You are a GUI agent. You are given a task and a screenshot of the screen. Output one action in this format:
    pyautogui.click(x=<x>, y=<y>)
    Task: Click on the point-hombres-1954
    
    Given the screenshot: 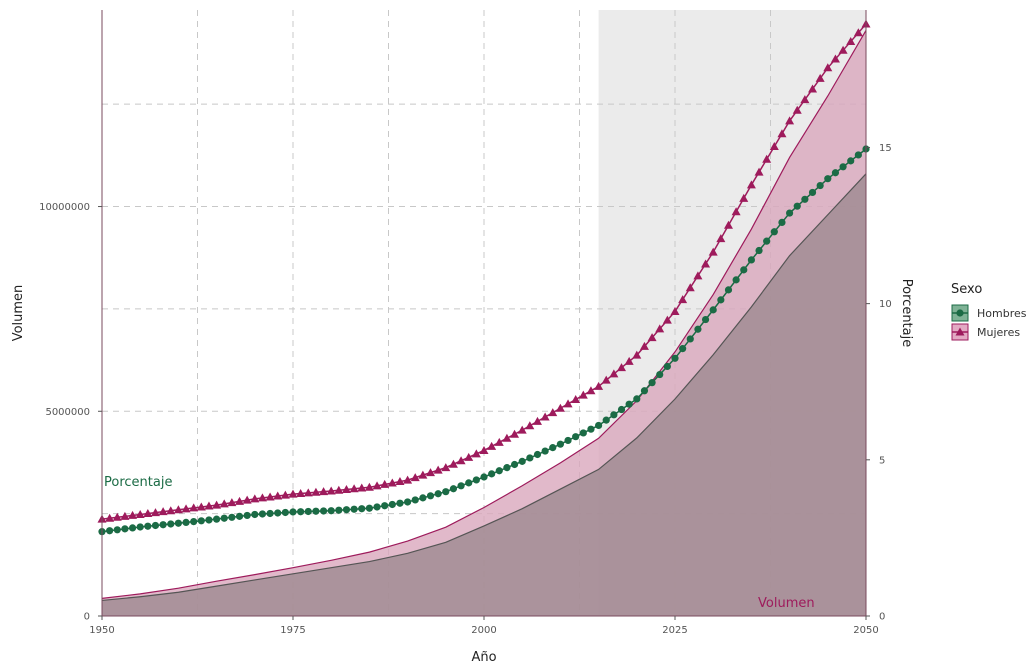 What is the action you would take?
    pyautogui.click(x=132, y=528)
    